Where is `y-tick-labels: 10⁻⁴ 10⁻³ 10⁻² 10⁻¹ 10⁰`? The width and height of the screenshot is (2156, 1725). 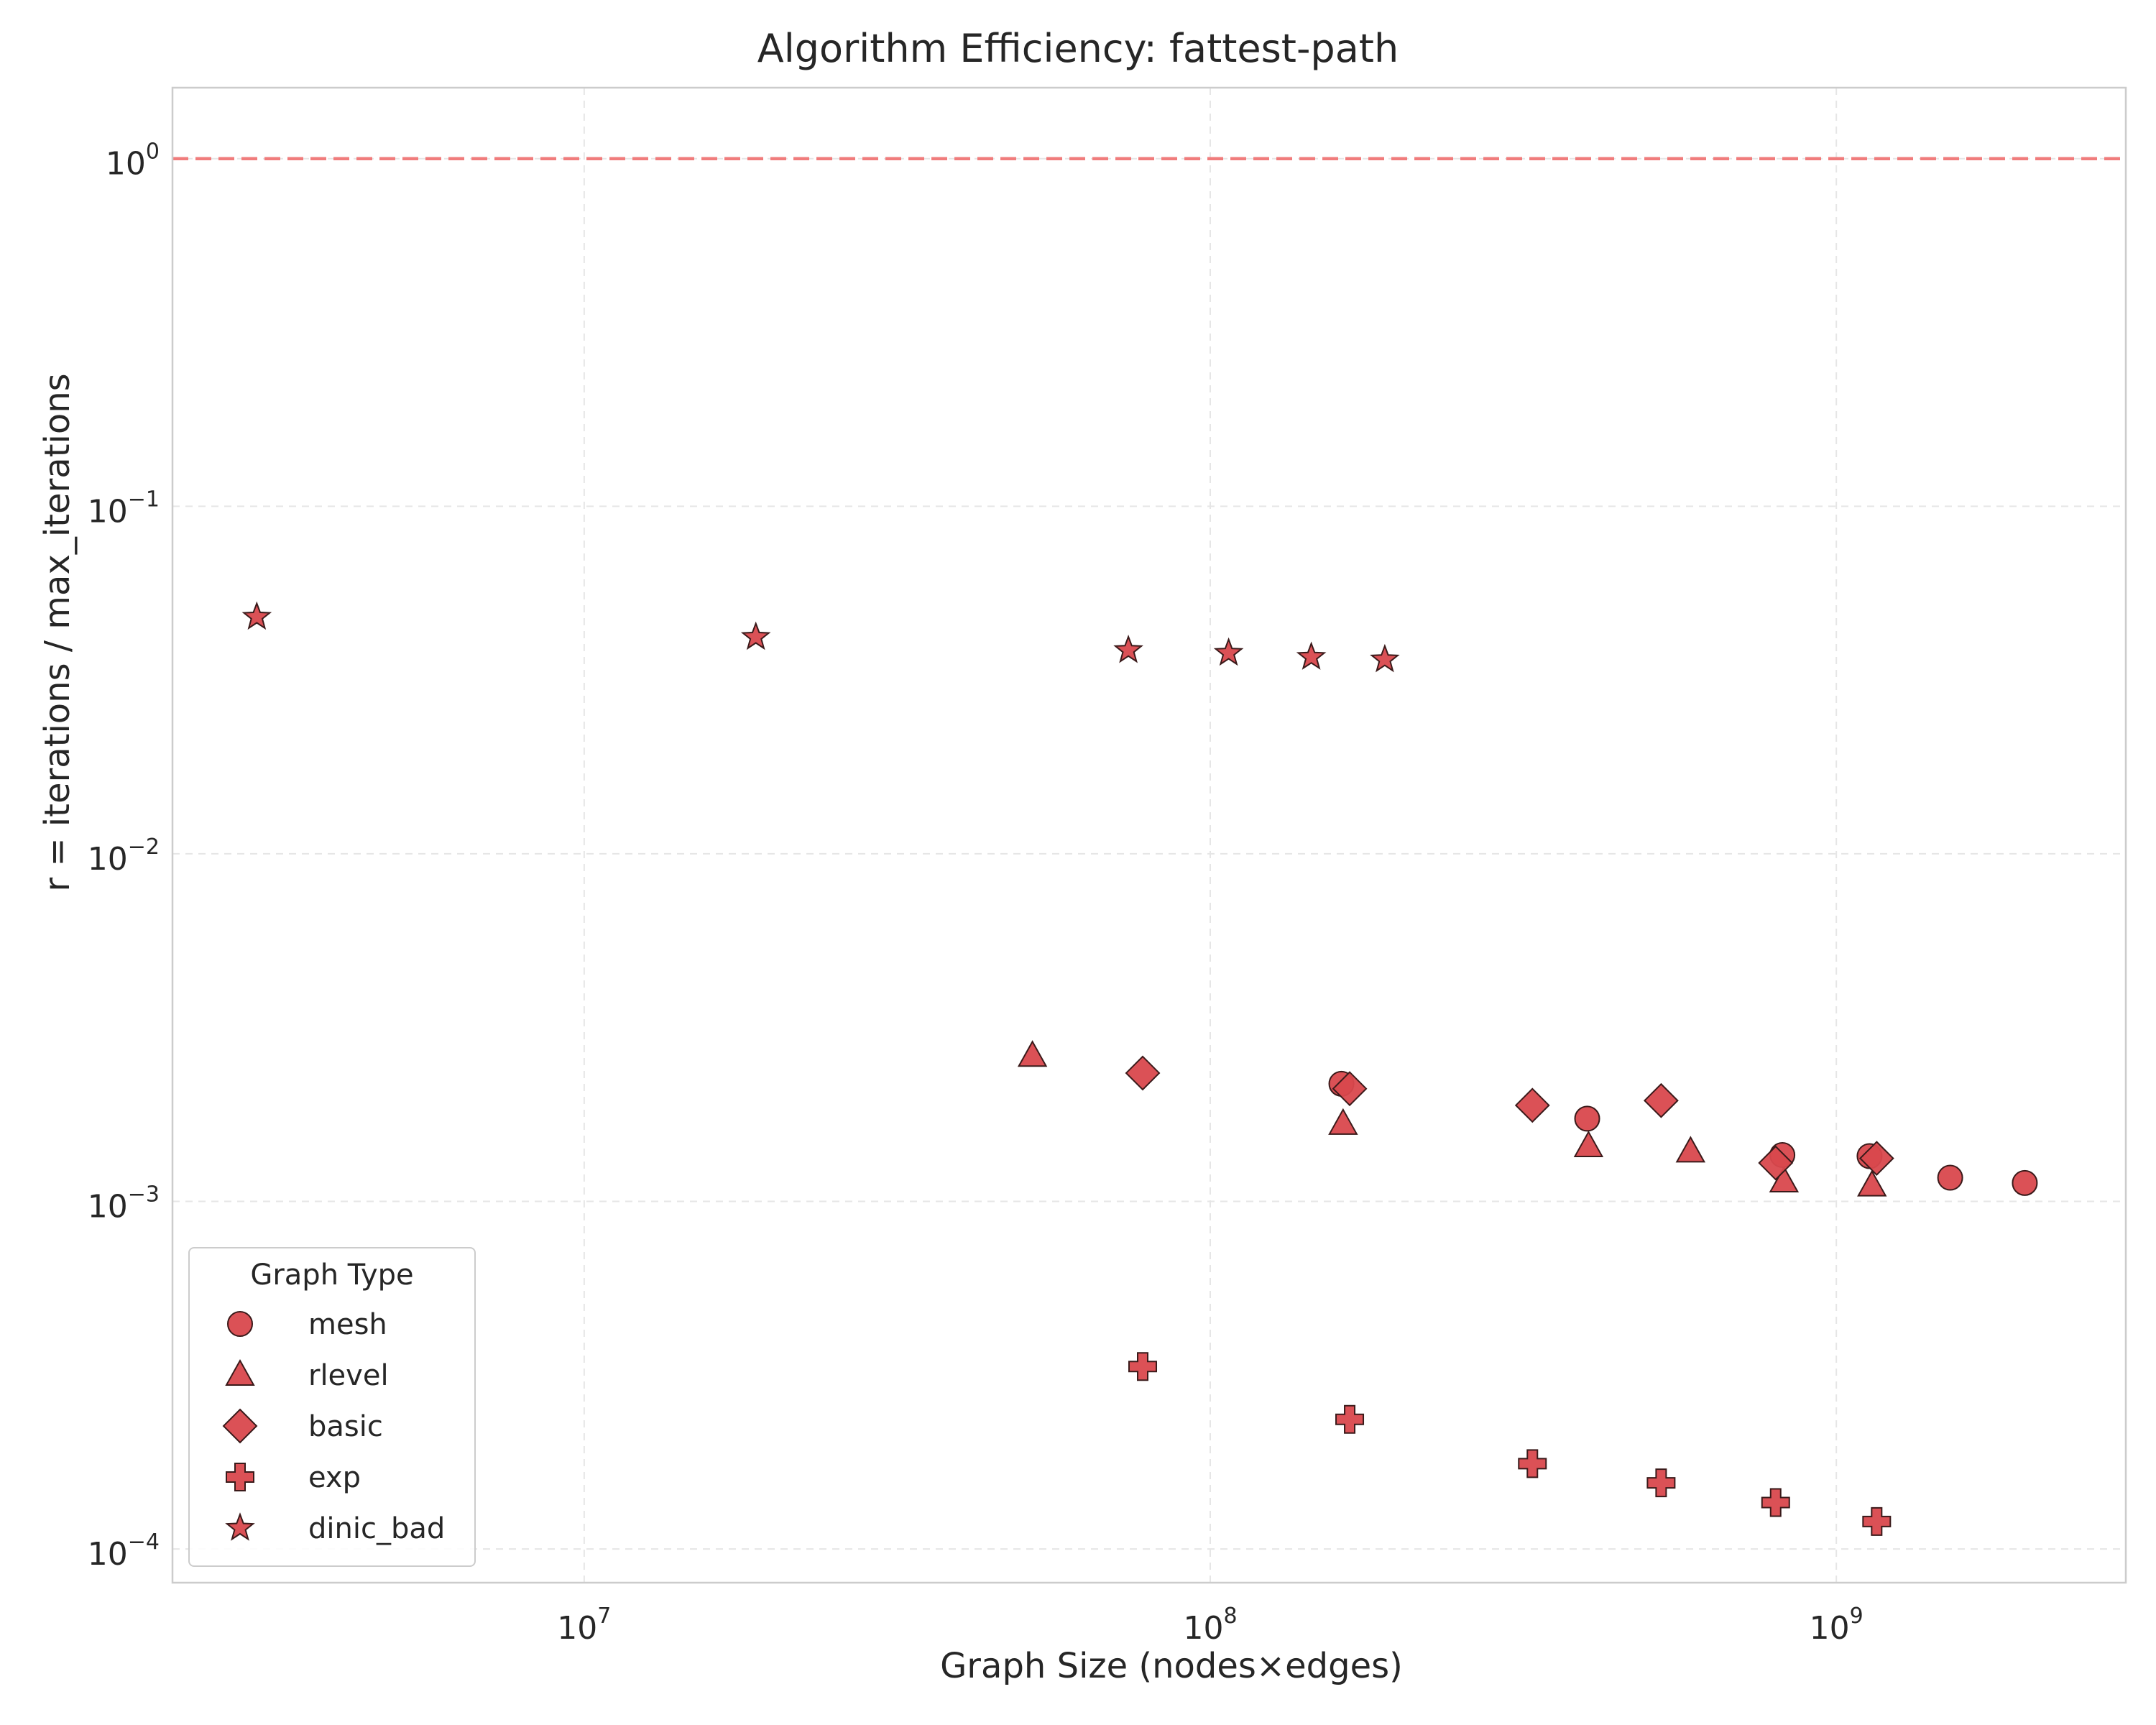 y-tick-labels: 10⁻⁴ 10⁻³ 10⁻² 10⁻¹ 10⁰ is located at coordinates (124, 856).